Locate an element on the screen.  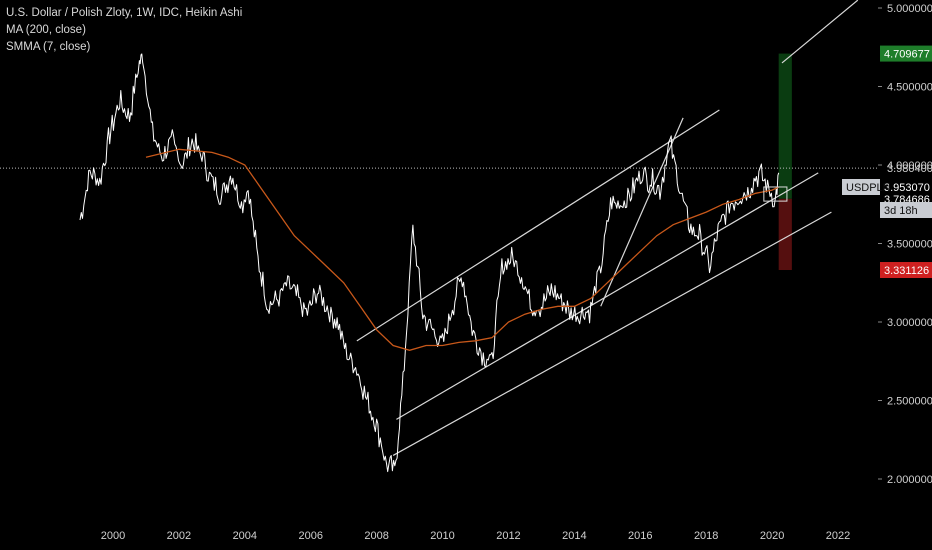
countdown-badge-bg is located at coordinates (906, 210).